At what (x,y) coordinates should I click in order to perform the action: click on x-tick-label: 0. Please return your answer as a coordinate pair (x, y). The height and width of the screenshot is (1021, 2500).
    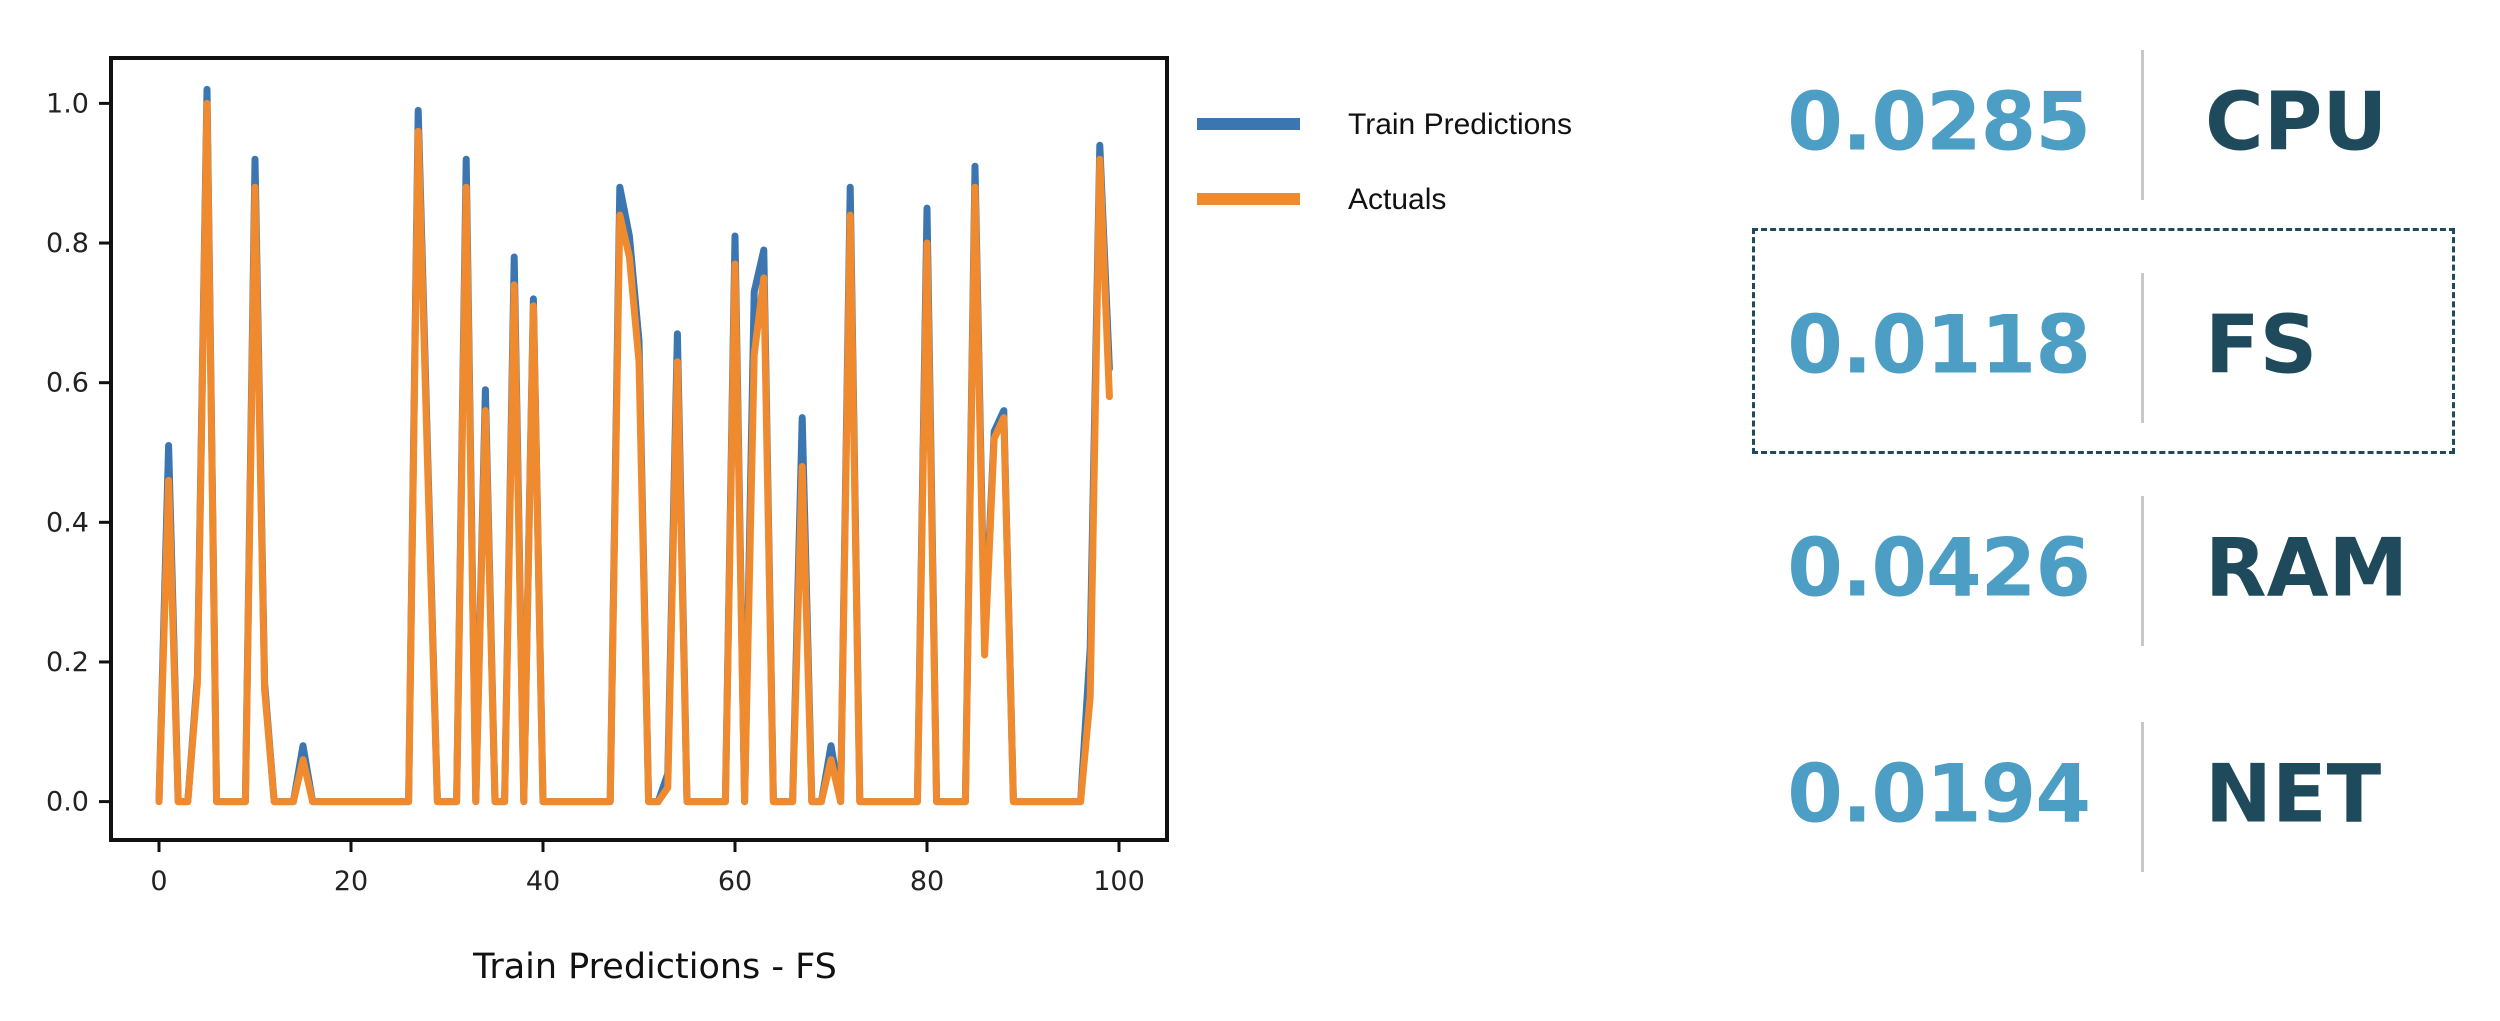
    Looking at the image, I should click on (158, 881).